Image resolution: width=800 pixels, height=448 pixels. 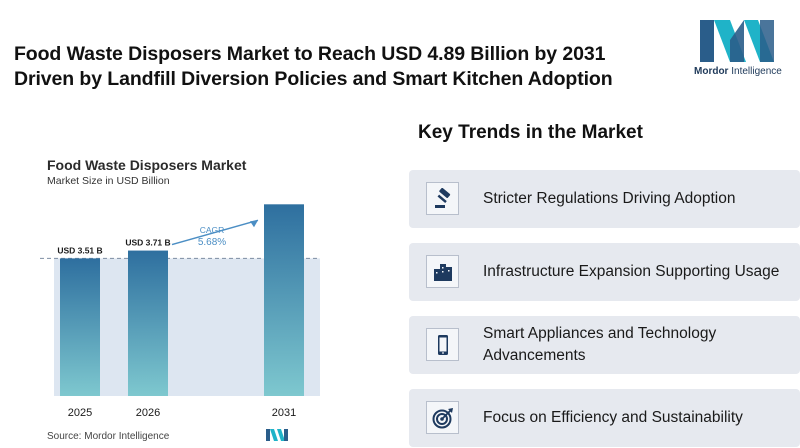 I want to click on chart-title: Food Waste Disposers Market, so click(x=147, y=165).